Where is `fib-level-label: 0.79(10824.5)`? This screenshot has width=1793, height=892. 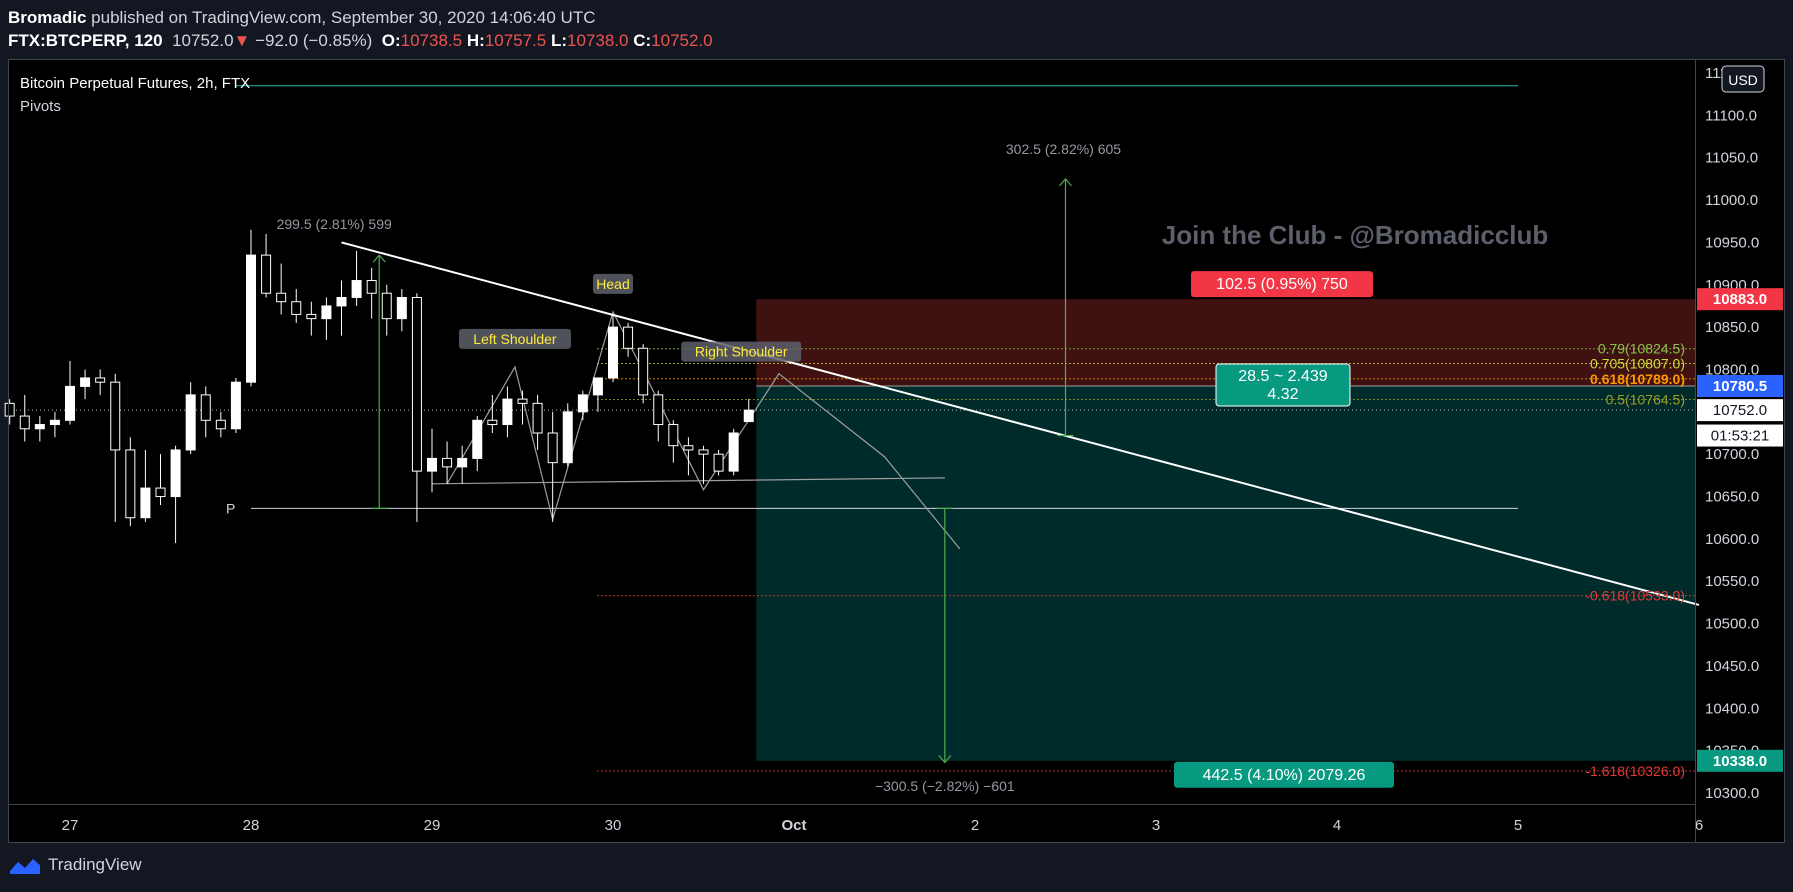
fib-level-label: 0.79(10824.5) is located at coordinates (1641, 349).